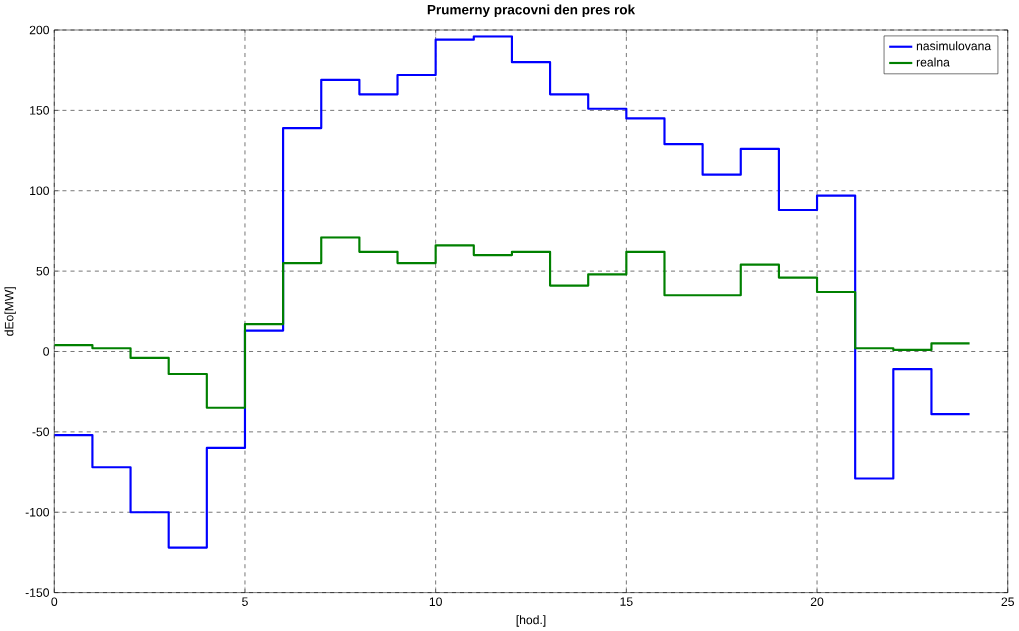 This screenshot has width=1019, height=631. Describe the element at coordinates (817, 601) in the screenshot. I see `x-tick-label: 20` at that location.